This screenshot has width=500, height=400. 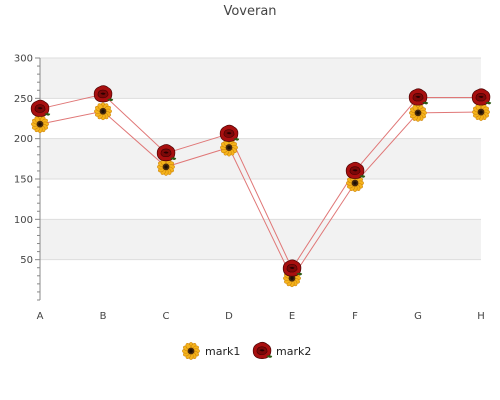 I want to click on legend: mark1 mark2, so click(x=246, y=350).